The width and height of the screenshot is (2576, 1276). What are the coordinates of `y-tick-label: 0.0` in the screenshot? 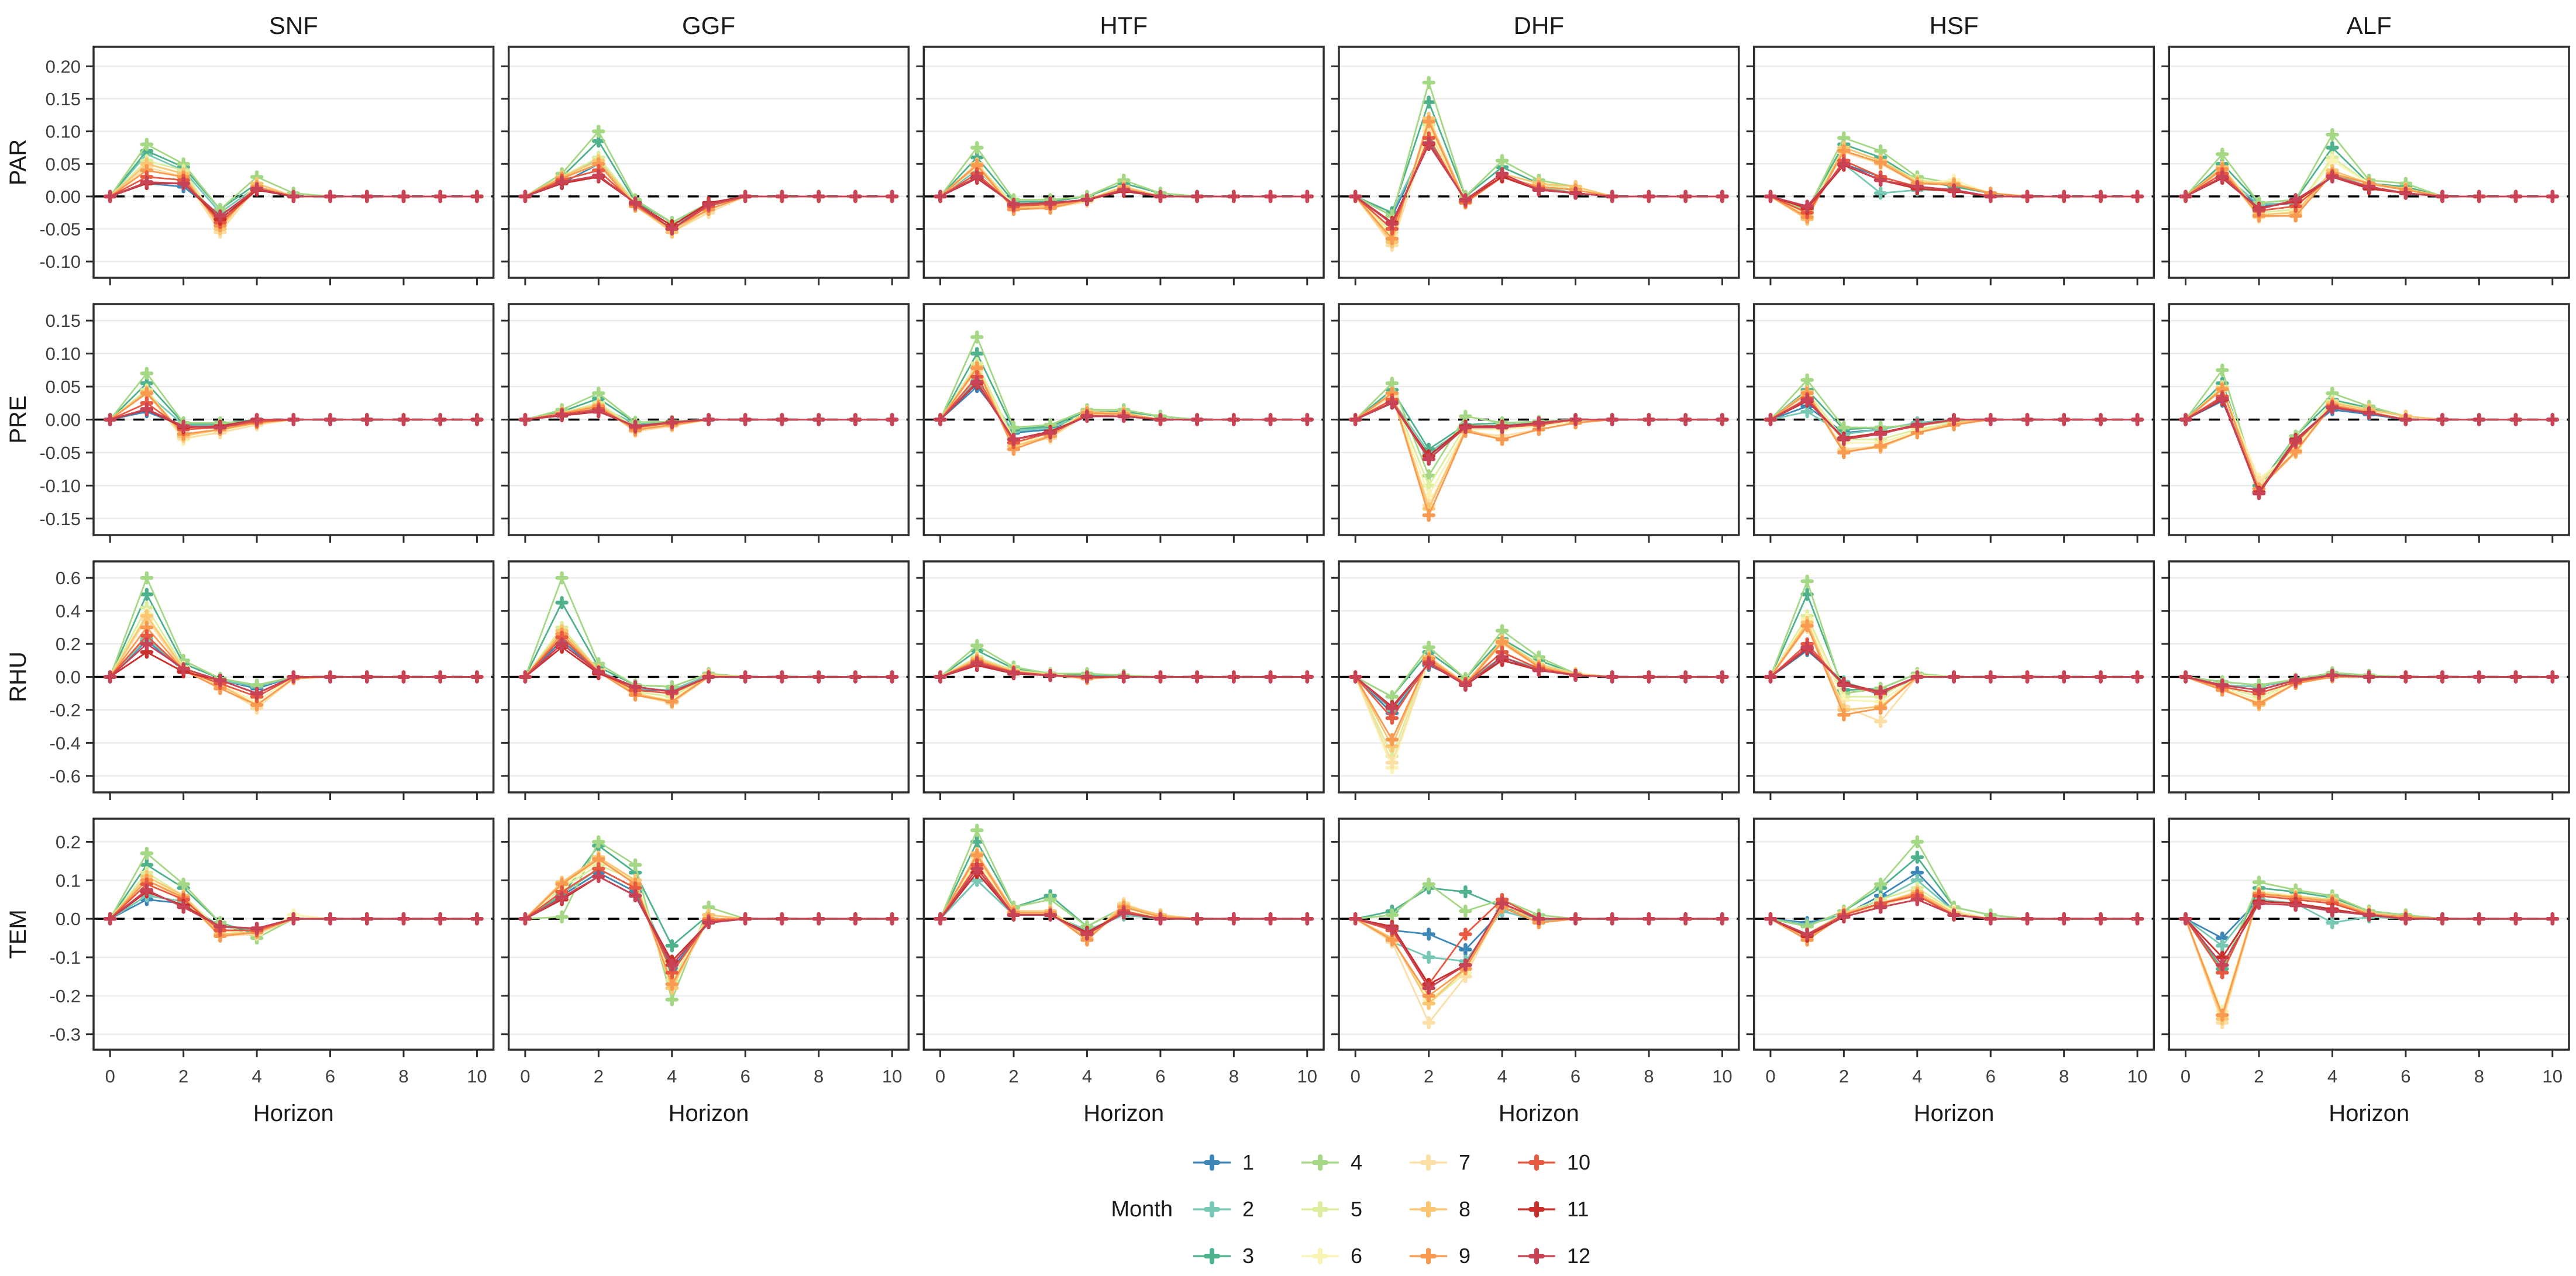 It's located at (68, 677).